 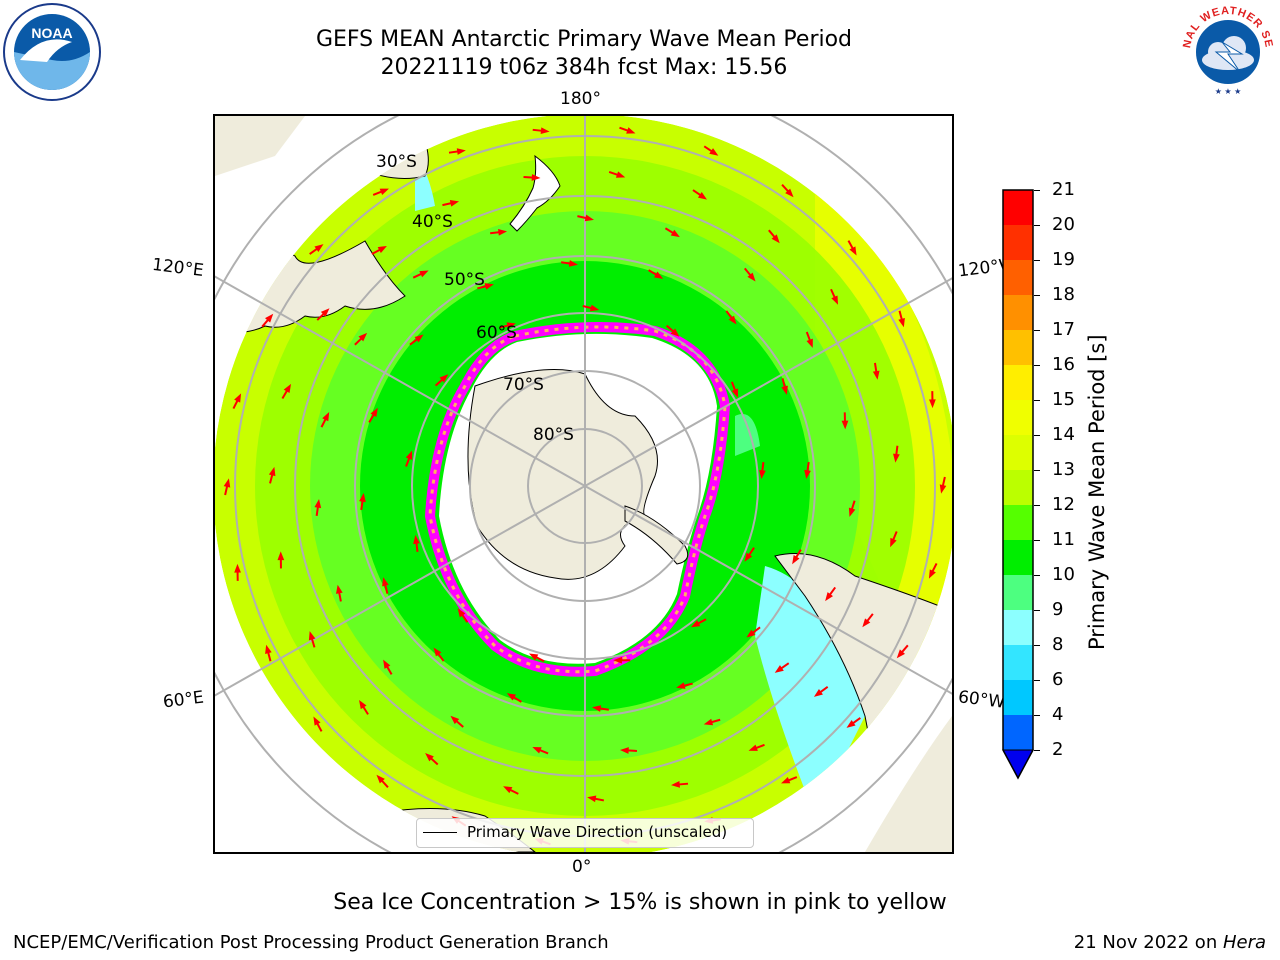 I want to click on footer-right: 21 Nov 2022 on Hera, so click(x=1170, y=942).